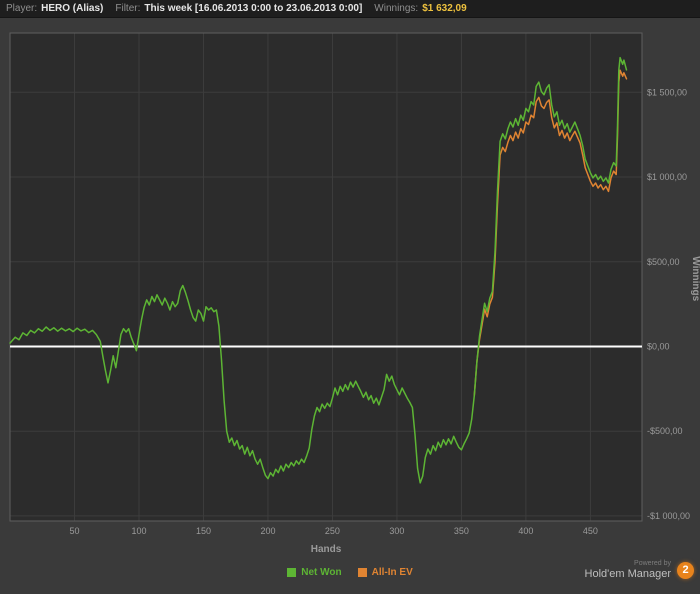  I want to click on filter-label: Filter:, so click(128, 8).